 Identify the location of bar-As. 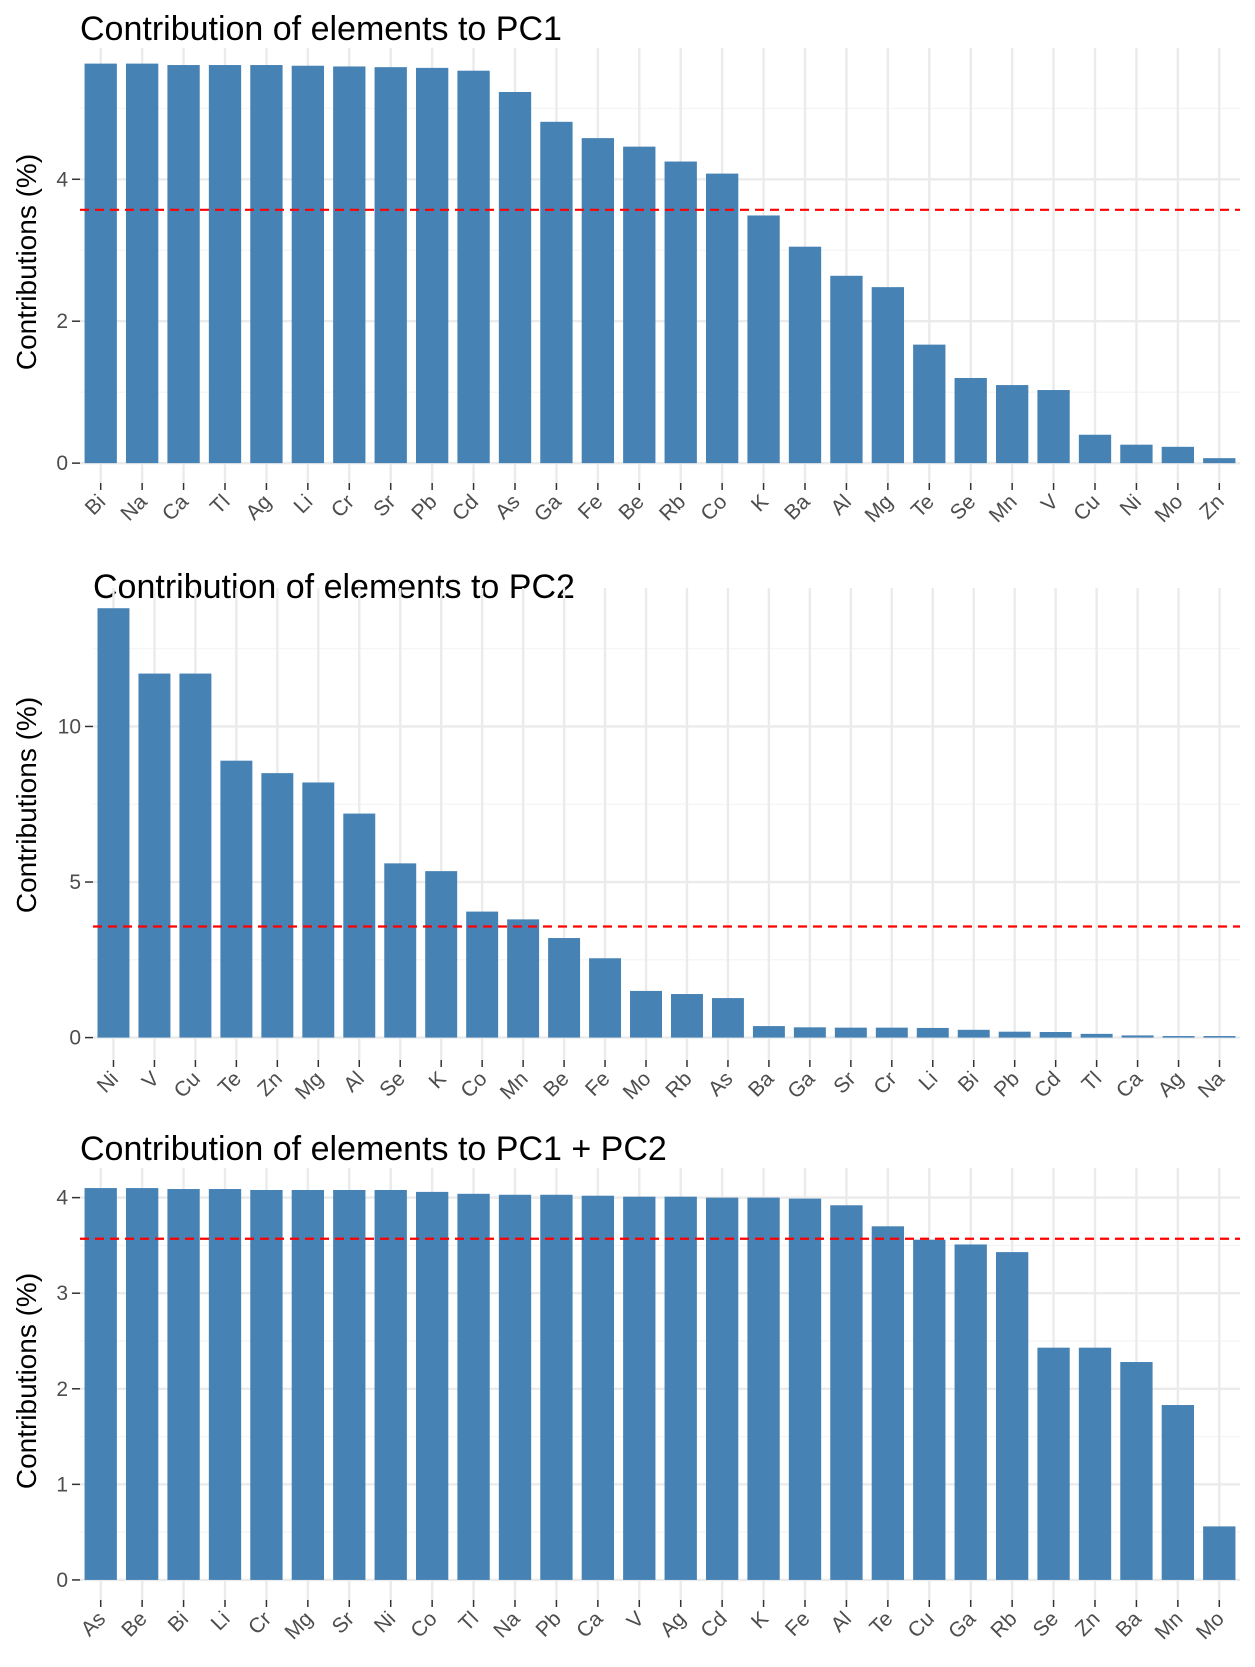
(515, 277).